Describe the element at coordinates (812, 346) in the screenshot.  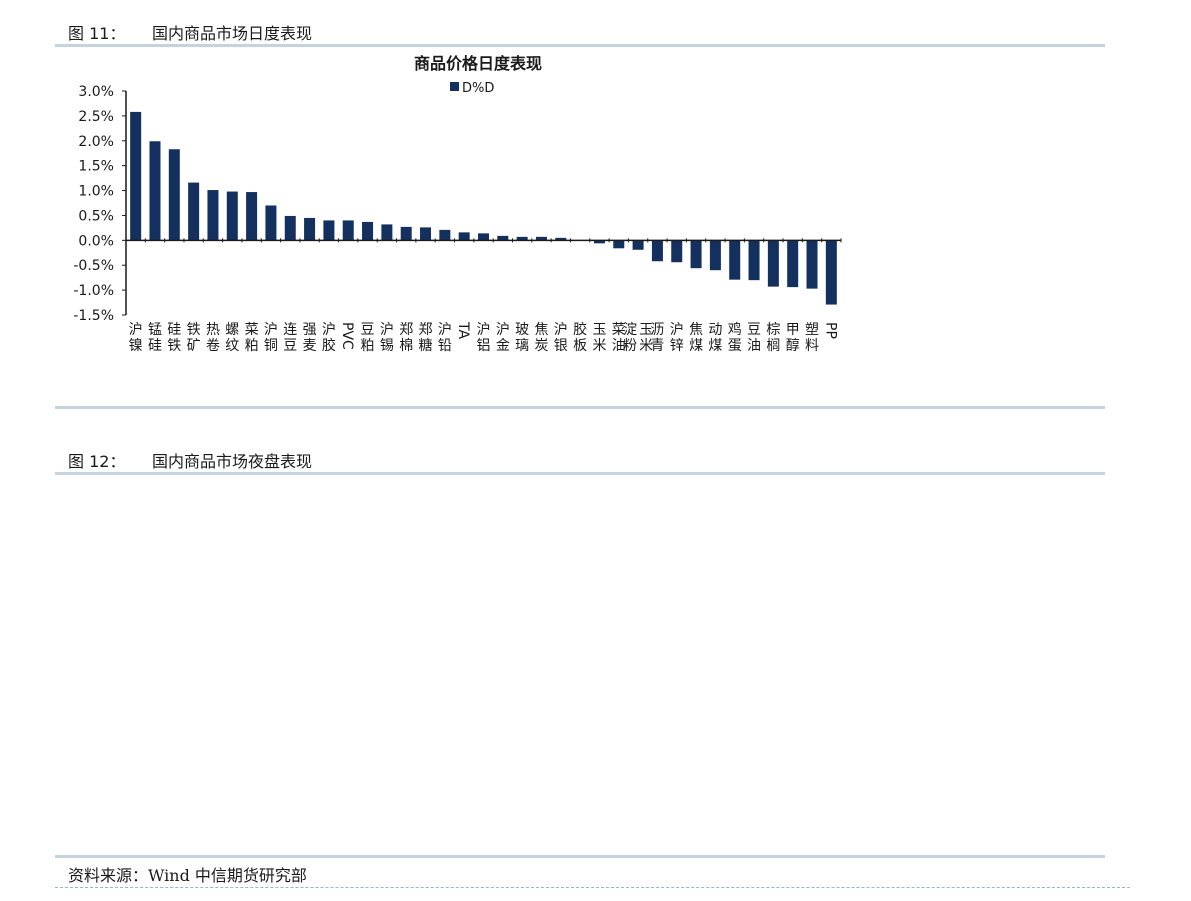
I see `category-char: 料` at that location.